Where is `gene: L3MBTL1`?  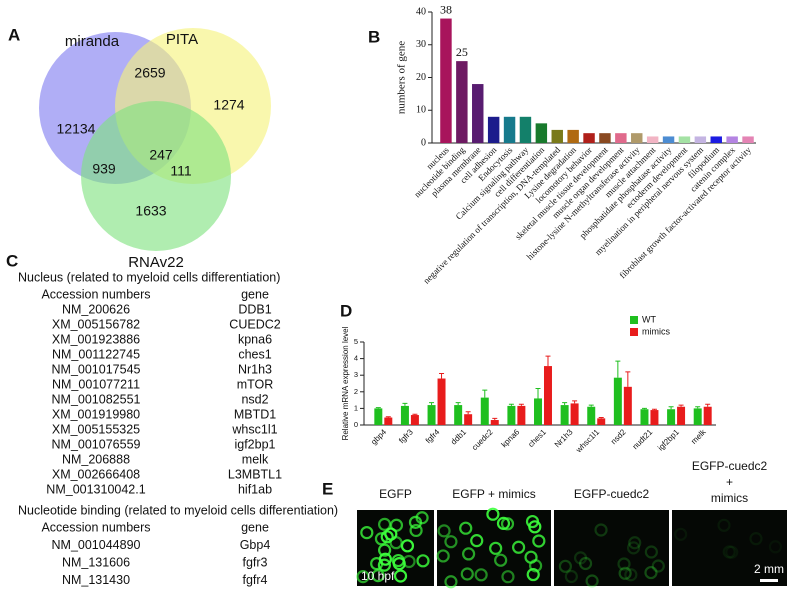 gene: L3MBTL1 is located at coordinates (255, 474).